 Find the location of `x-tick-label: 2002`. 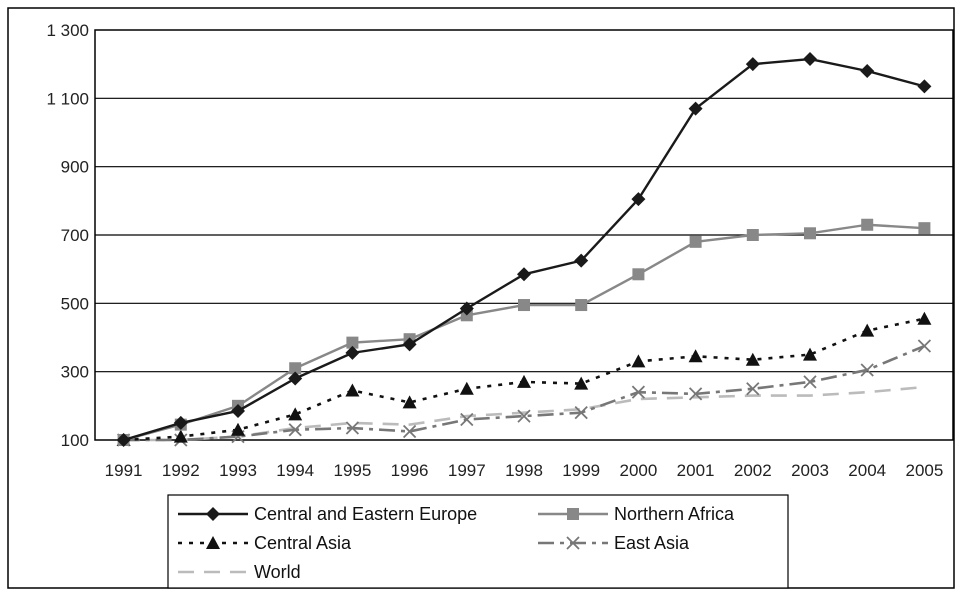

x-tick-label: 2002 is located at coordinates (753, 470).